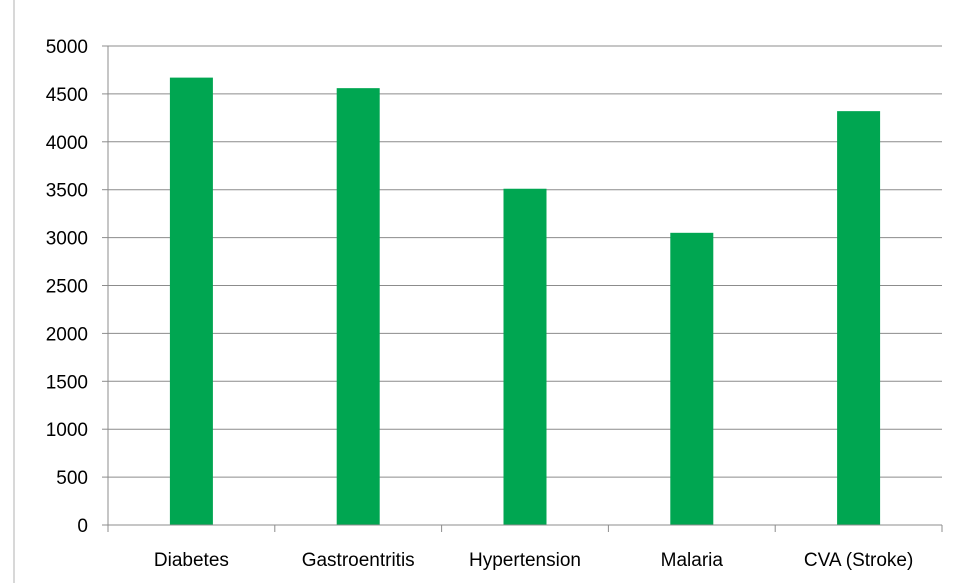 The width and height of the screenshot is (956, 583). What do you see at coordinates (191, 560) in the screenshot?
I see `x-tick-label: Diabetes` at bounding box center [191, 560].